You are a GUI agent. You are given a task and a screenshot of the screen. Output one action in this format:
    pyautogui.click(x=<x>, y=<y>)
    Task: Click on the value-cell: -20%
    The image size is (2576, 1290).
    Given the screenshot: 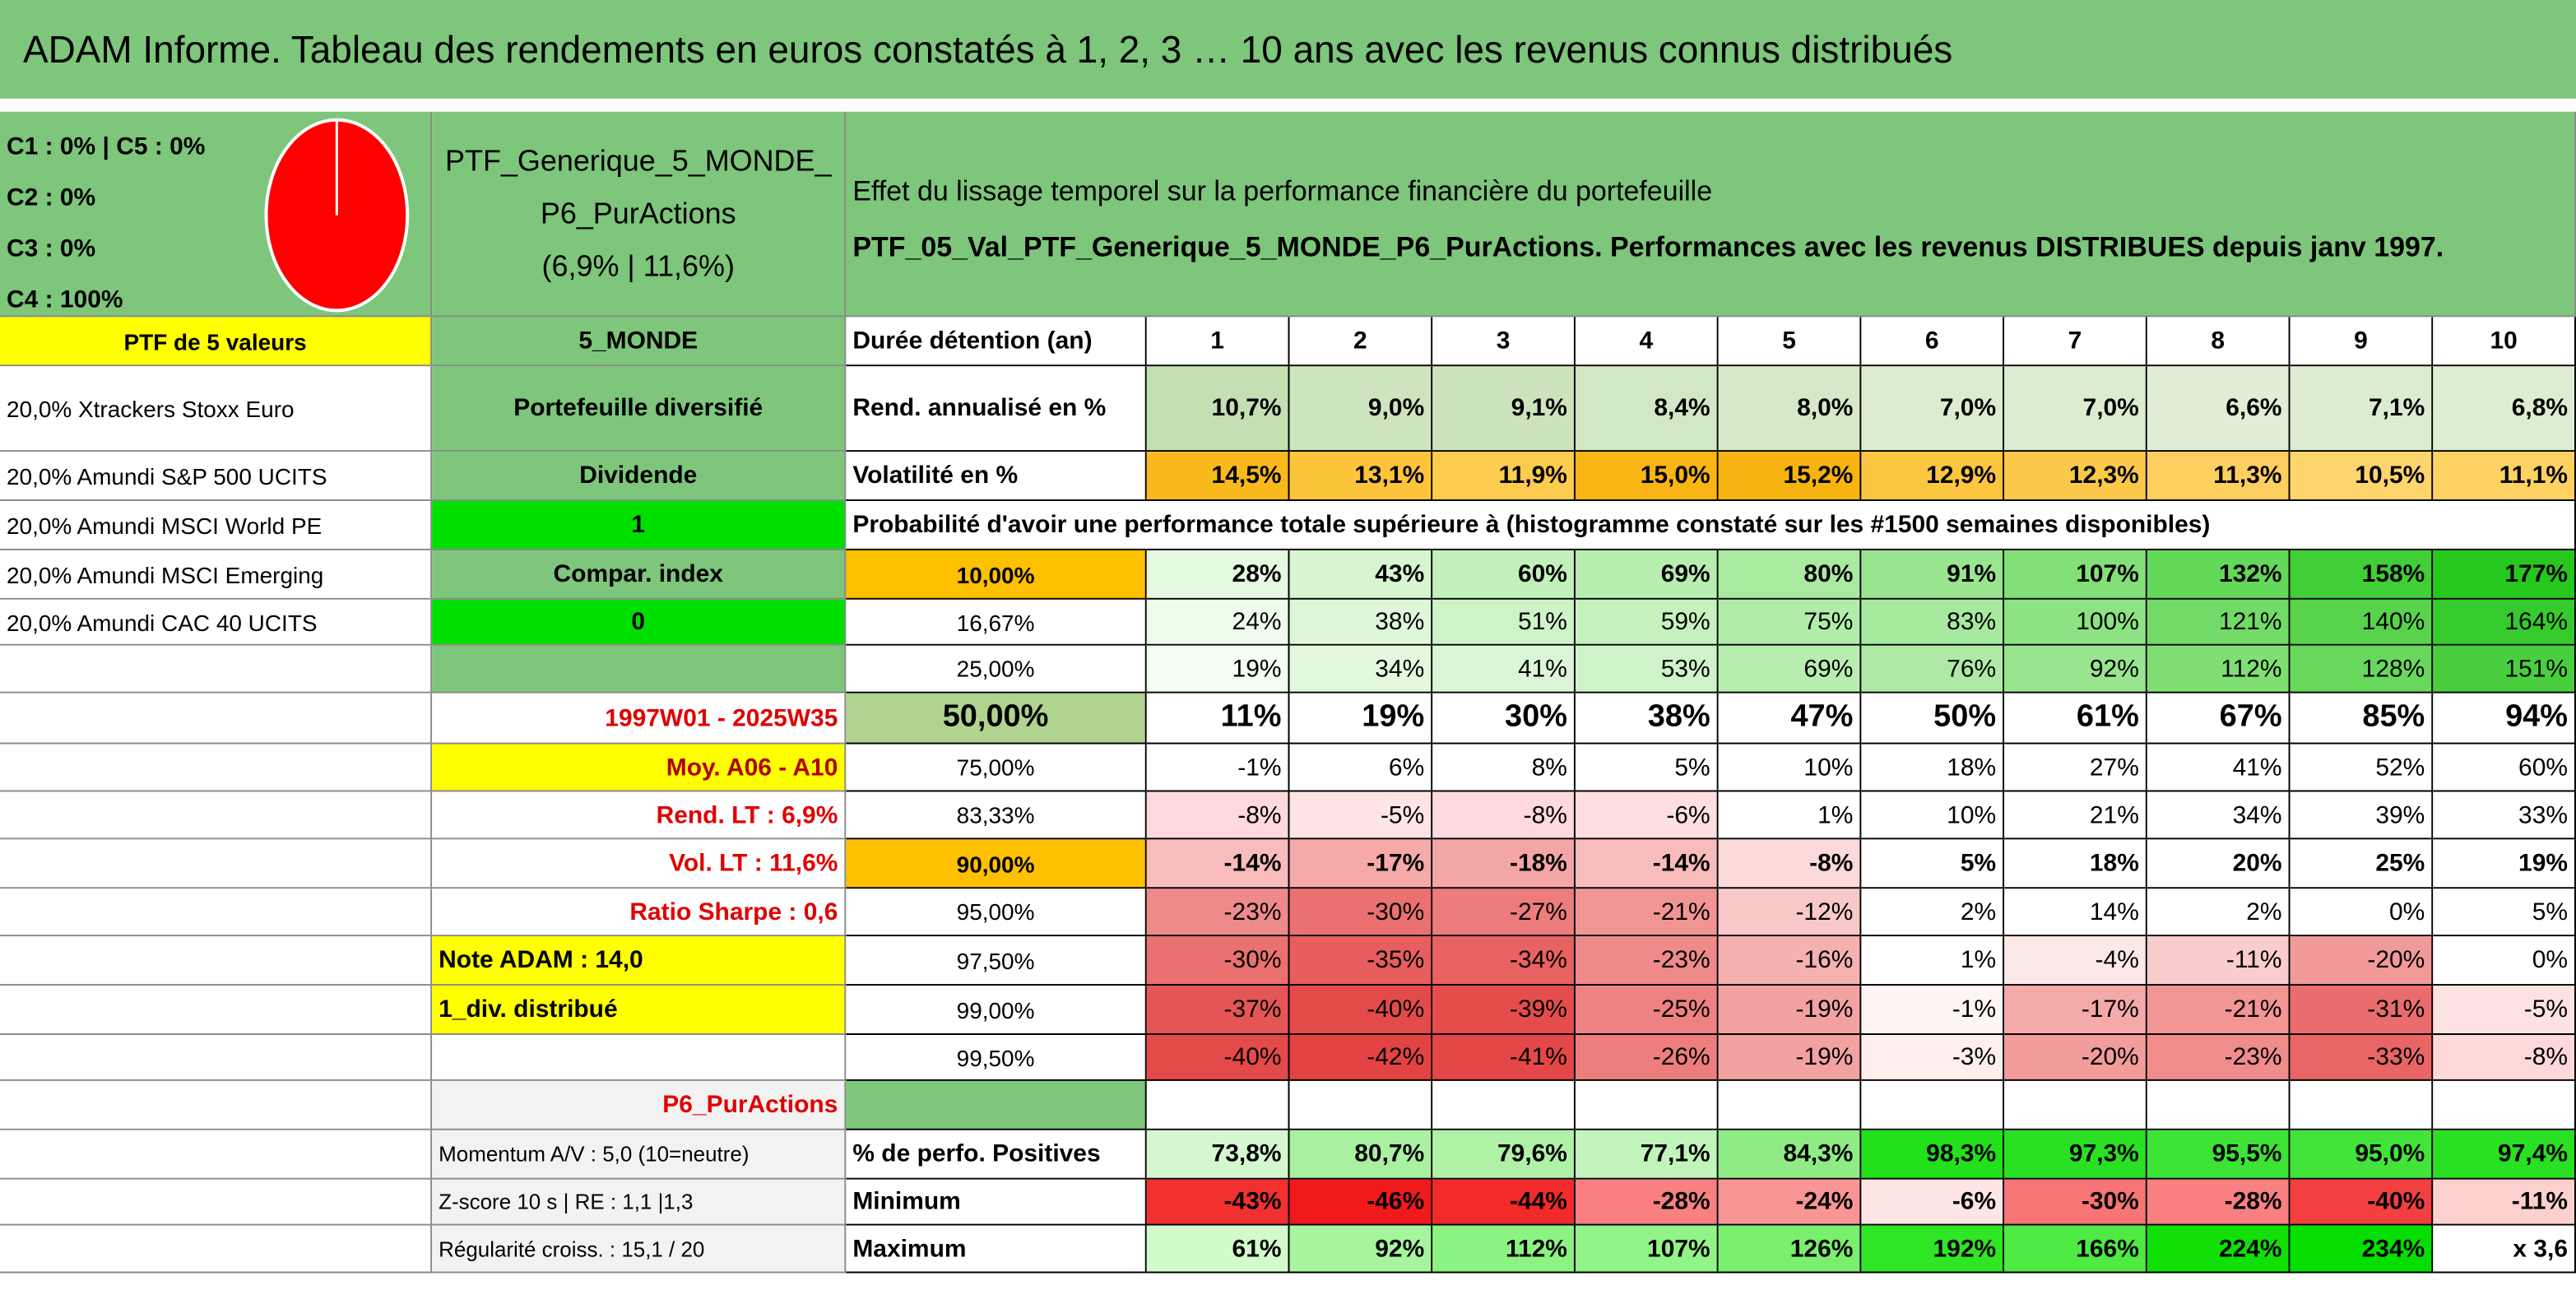 What is the action you would take?
    pyautogui.click(x=2075, y=1057)
    